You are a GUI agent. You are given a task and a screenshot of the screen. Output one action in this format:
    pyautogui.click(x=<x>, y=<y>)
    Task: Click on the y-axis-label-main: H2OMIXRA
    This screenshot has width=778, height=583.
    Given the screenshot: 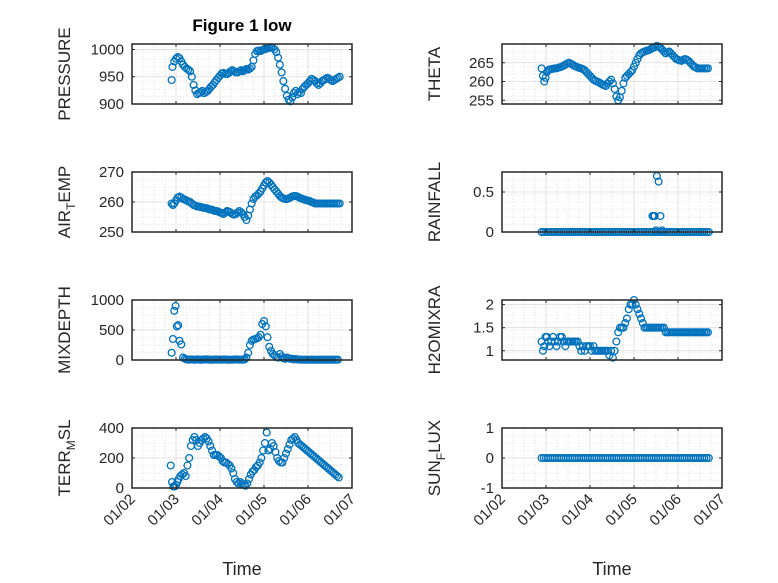 What is the action you would take?
    pyautogui.click(x=434, y=329)
    